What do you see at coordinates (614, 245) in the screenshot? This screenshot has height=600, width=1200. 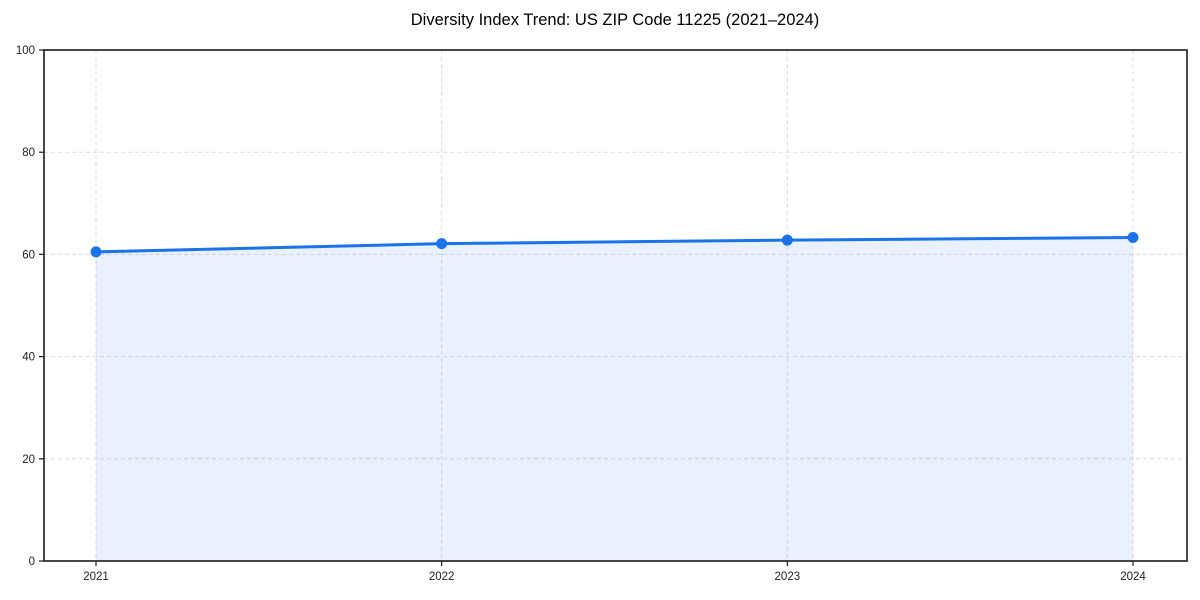 I see `trend-line` at bounding box center [614, 245].